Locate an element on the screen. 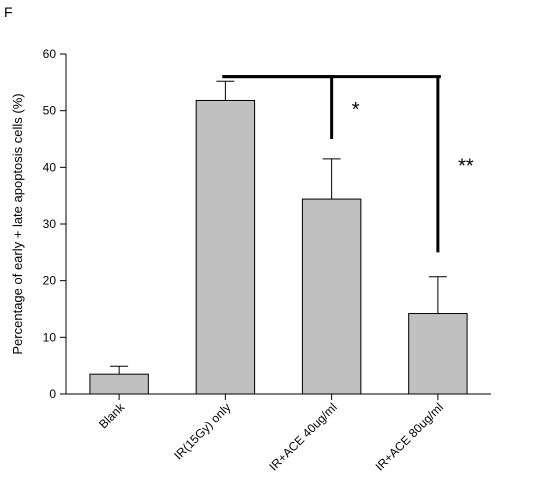  x-tick-label: Blank is located at coordinates (112, 416).